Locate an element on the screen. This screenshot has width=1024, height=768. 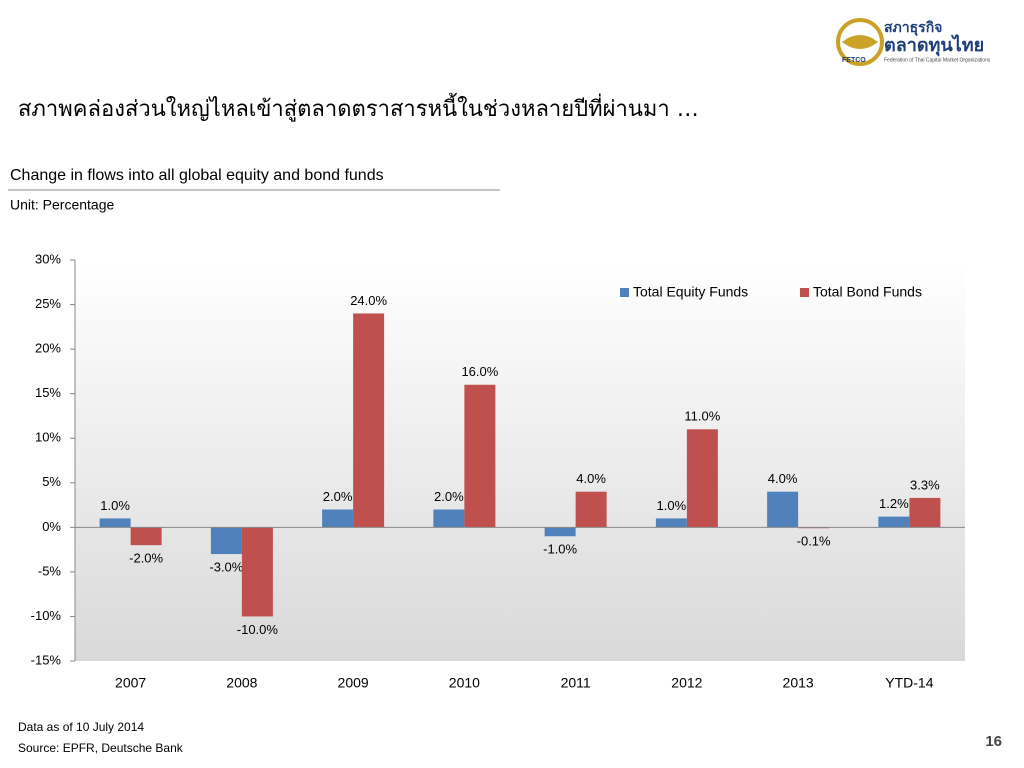
y-tick-label: 15% is located at coordinates (48, 392).